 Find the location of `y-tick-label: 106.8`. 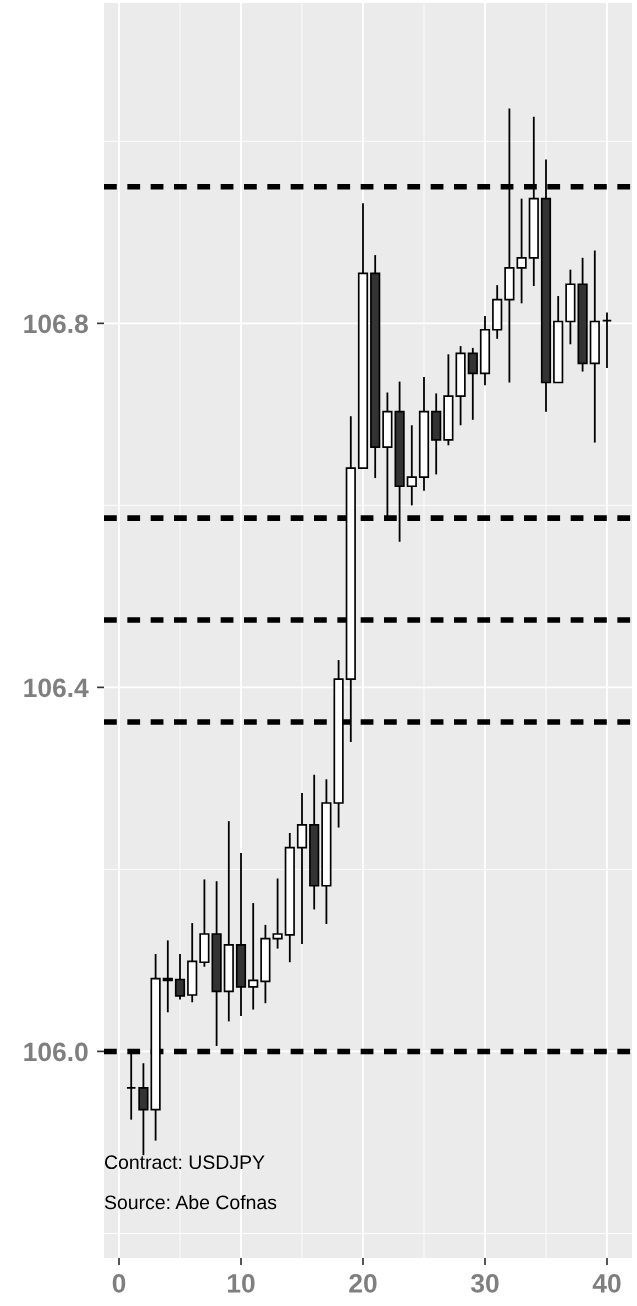

y-tick-label: 106.8 is located at coordinates (56, 324).